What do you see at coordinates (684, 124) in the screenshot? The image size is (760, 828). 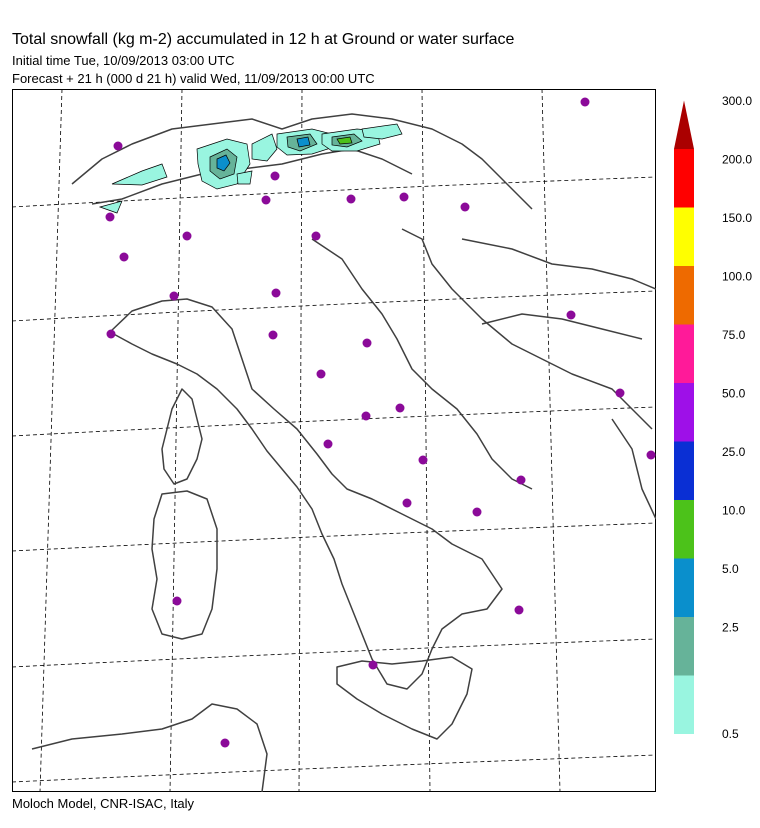 I see `legend-arrow` at bounding box center [684, 124].